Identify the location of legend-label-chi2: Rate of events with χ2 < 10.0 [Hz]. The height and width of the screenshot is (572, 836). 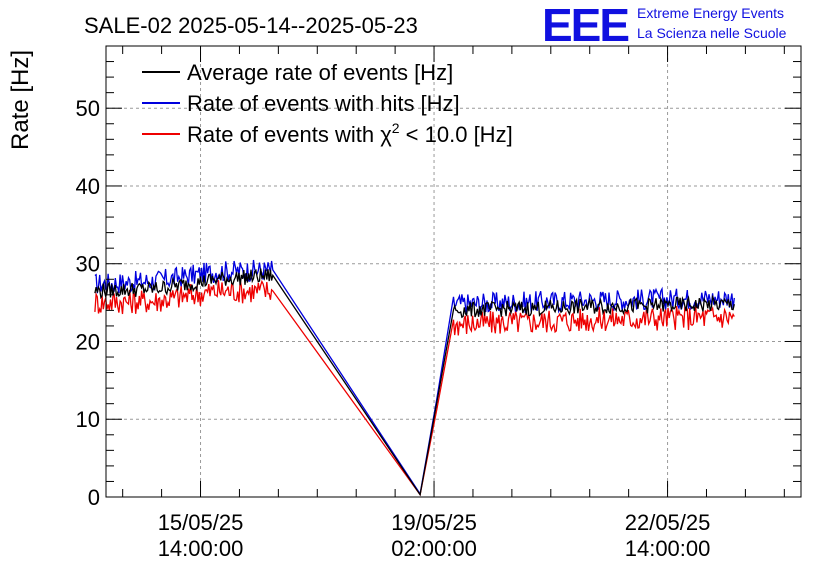
(350, 133).